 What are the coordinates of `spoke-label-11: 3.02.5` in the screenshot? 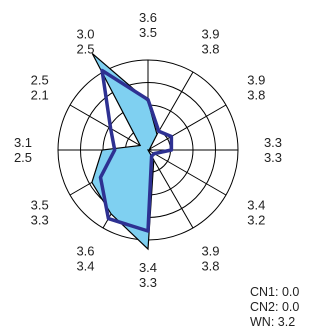 It's located at (85, 42).